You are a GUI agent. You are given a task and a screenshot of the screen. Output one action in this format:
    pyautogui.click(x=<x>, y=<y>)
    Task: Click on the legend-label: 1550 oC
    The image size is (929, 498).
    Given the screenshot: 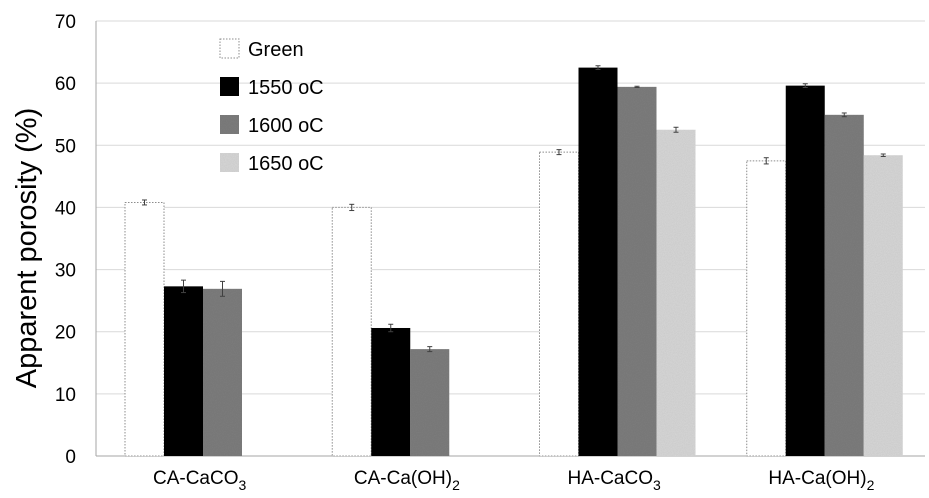 What is the action you would take?
    pyautogui.click(x=286, y=88)
    